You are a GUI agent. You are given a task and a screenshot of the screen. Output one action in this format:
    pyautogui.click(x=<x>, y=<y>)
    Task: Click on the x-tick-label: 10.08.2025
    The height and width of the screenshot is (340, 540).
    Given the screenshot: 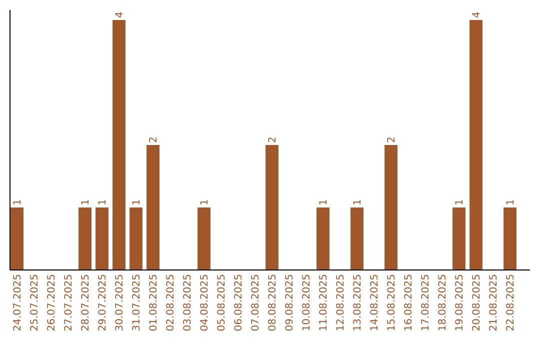 What is the action you would take?
    pyautogui.click(x=307, y=303)
    